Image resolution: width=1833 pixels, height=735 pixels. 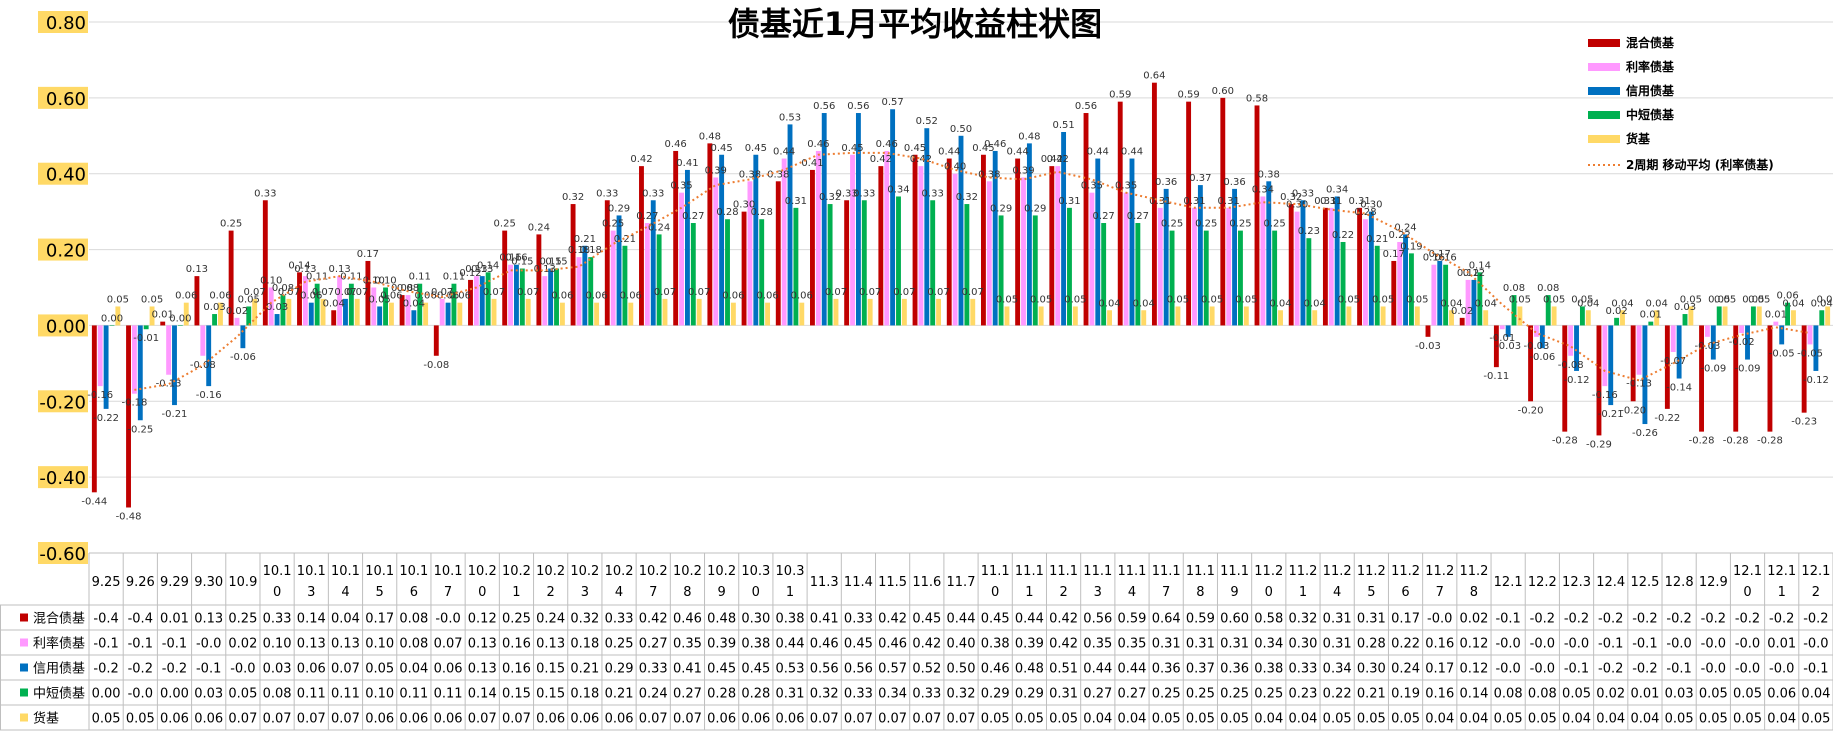 I want to click on category-label: 1, so click(x=1303, y=592).